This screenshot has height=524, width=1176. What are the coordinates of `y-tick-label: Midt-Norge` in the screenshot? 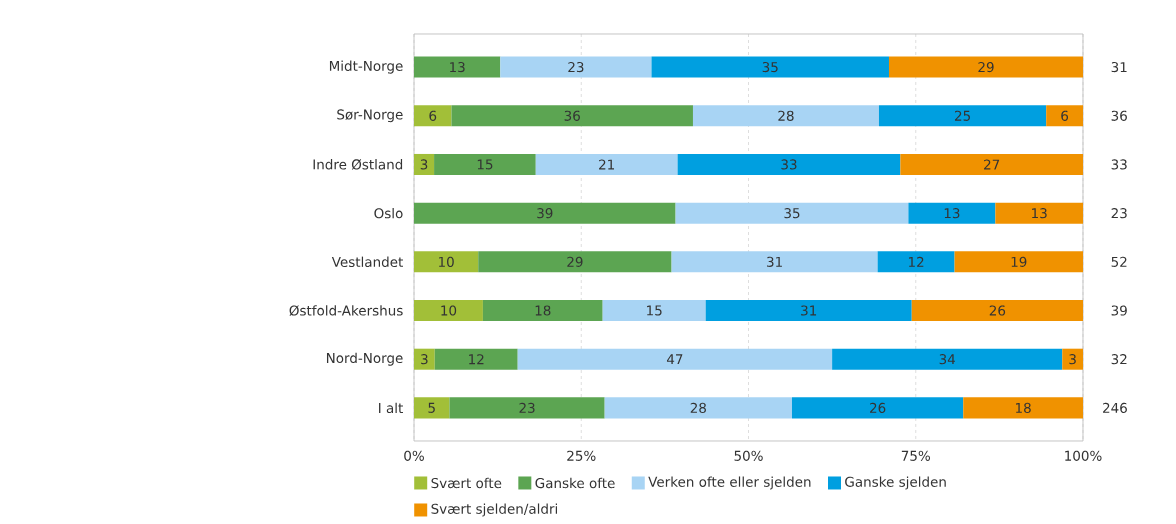 It's located at (366, 67).